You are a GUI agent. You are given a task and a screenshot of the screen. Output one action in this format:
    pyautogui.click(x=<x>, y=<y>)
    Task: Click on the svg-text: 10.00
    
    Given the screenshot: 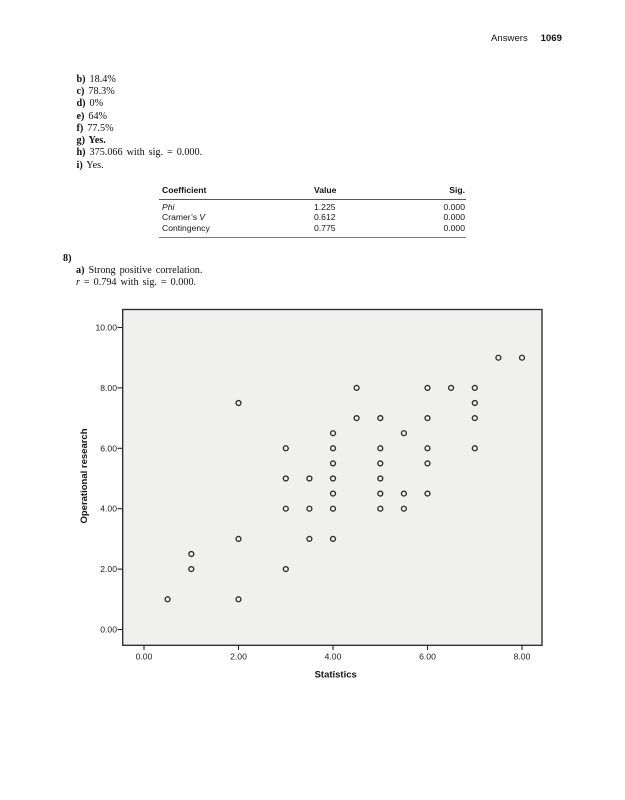 What is the action you would take?
    pyautogui.click(x=106, y=328)
    